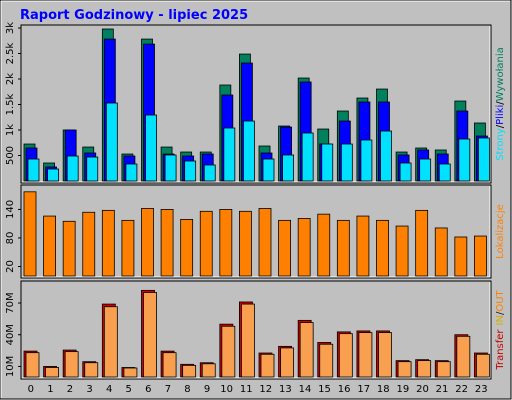 This screenshot has width=512, height=400. What do you see at coordinates (10, 366) in the screenshot?
I see `y-tick-label: 10M` at bounding box center [10, 366].